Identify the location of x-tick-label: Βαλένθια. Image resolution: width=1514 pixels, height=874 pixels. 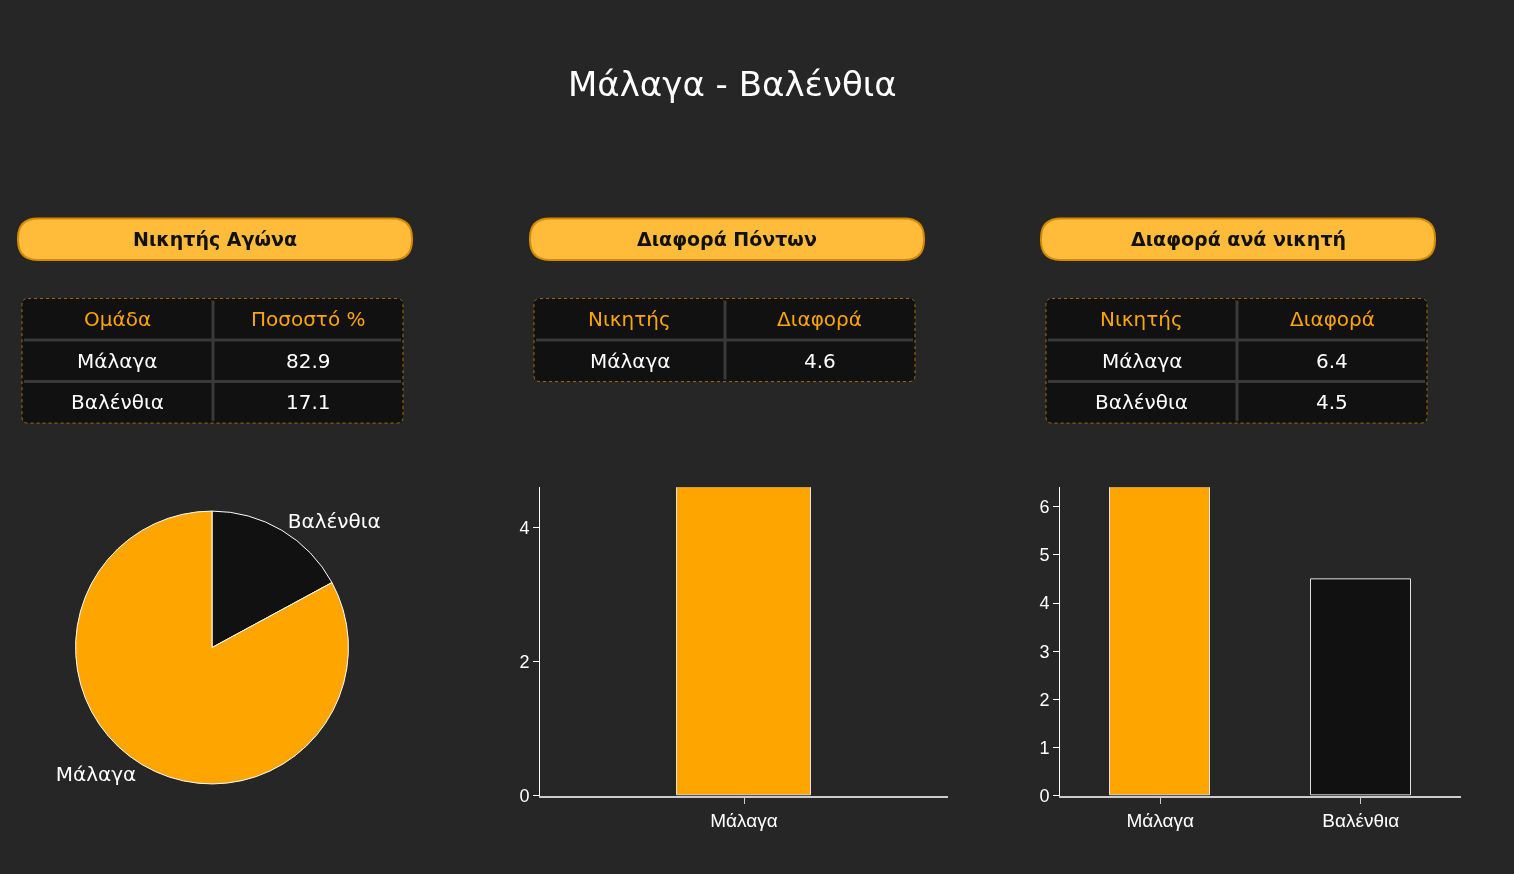
(1361, 820).